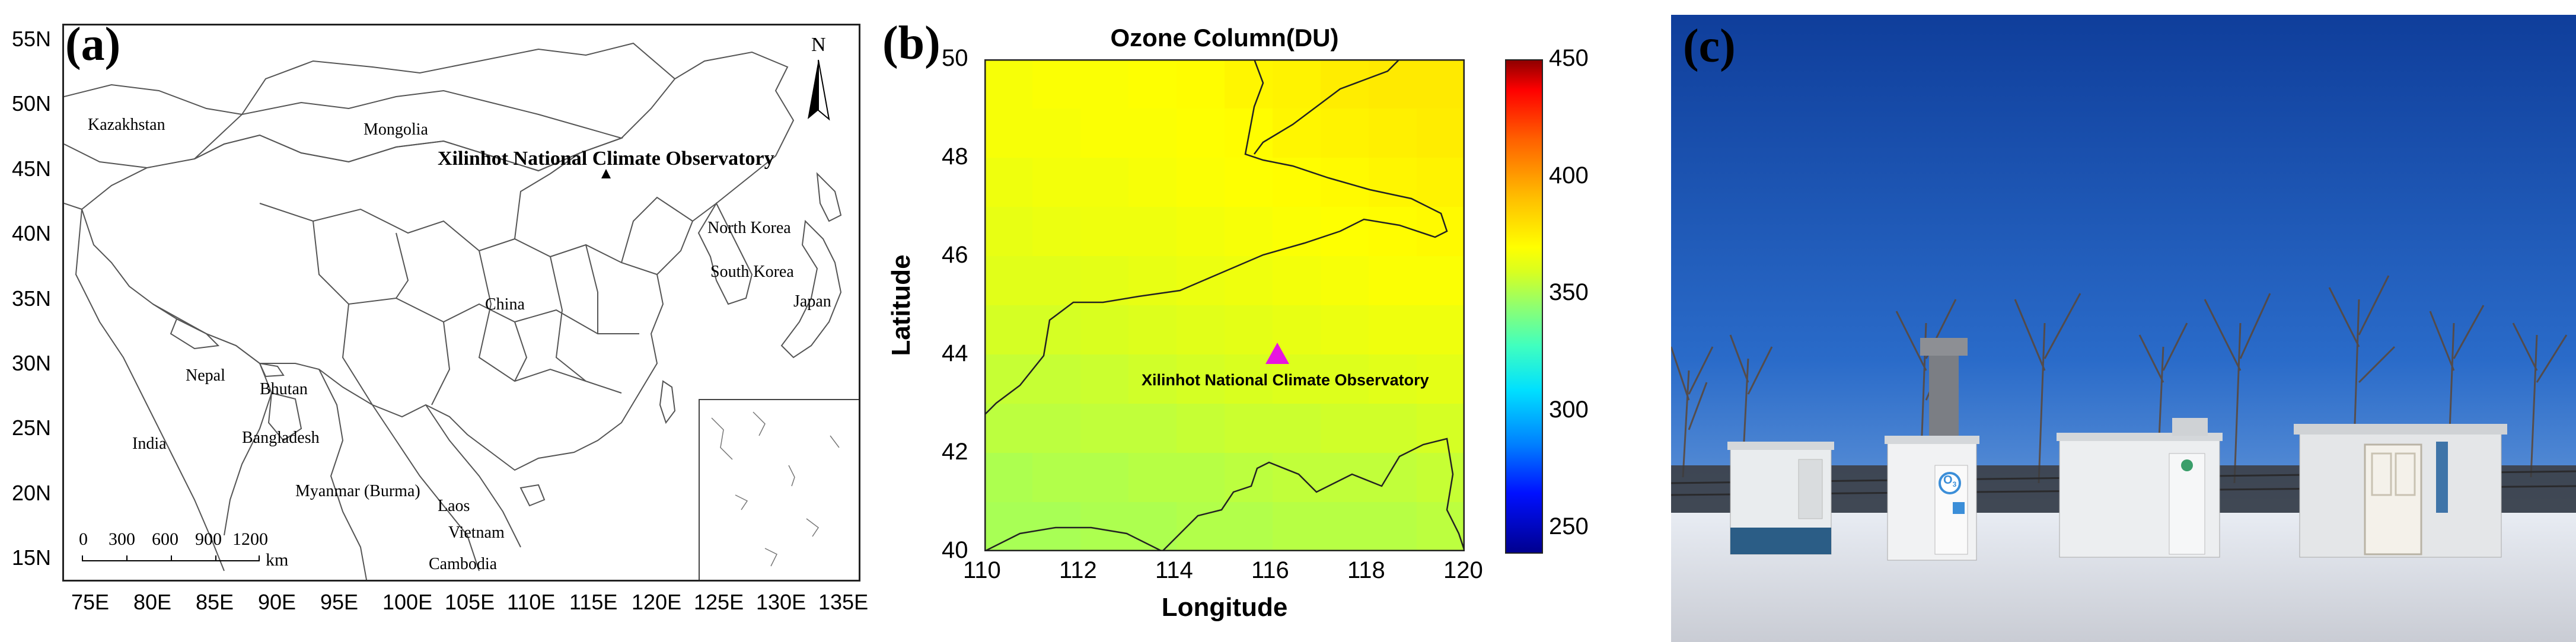 The width and height of the screenshot is (2576, 642). What do you see at coordinates (165, 539) in the screenshot?
I see `scale-tick-600: 600` at bounding box center [165, 539].